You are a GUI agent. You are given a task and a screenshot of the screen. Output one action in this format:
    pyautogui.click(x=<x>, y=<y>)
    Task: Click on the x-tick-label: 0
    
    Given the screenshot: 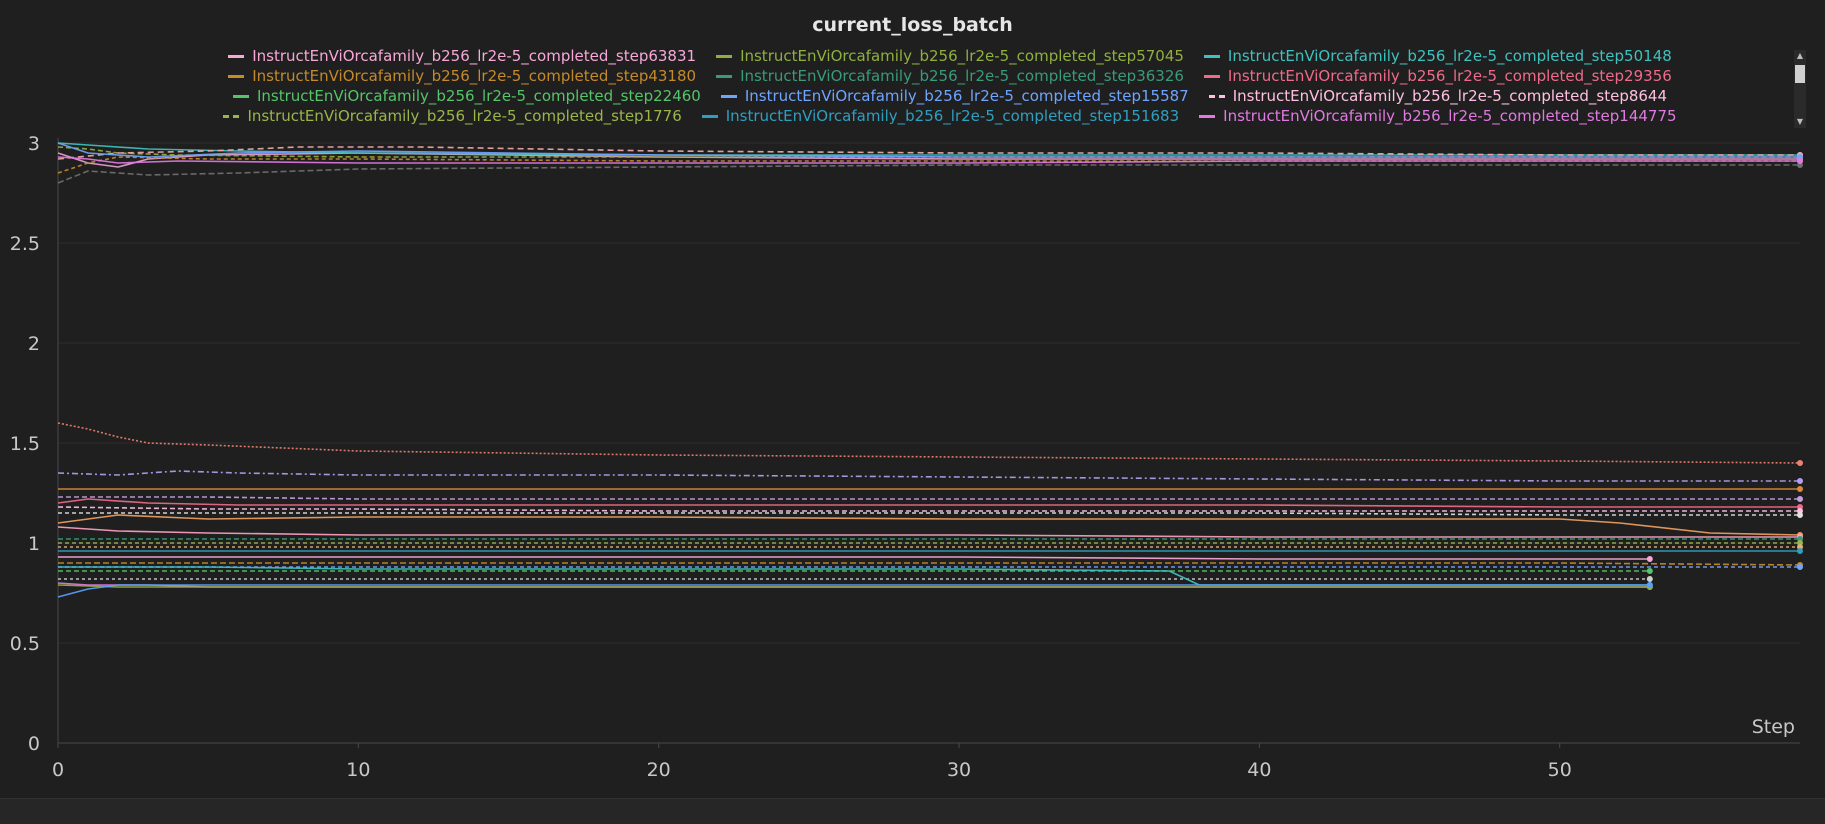 What is the action you would take?
    pyautogui.click(x=58, y=770)
    